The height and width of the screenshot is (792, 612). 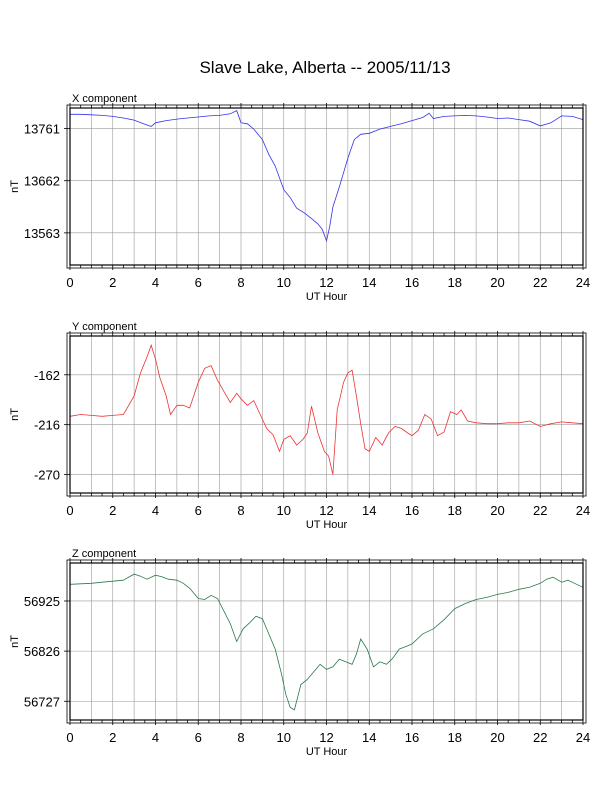 What do you see at coordinates (42, 651) in the screenshot?
I see `y-tick-label: 56826` at bounding box center [42, 651].